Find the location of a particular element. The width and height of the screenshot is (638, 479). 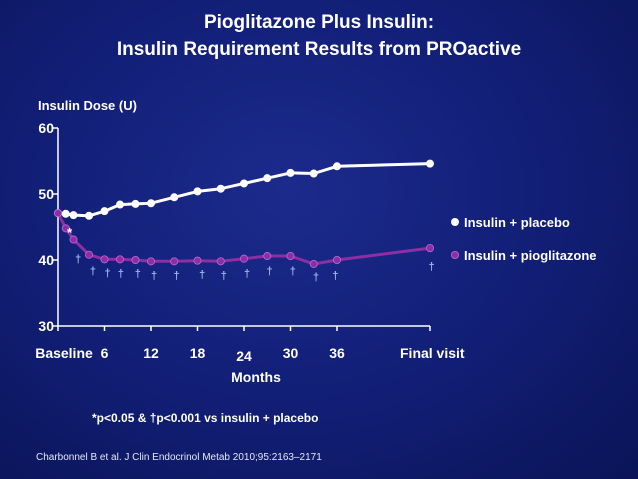

legend-marker-pioglitazone is located at coordinates (454, 254).